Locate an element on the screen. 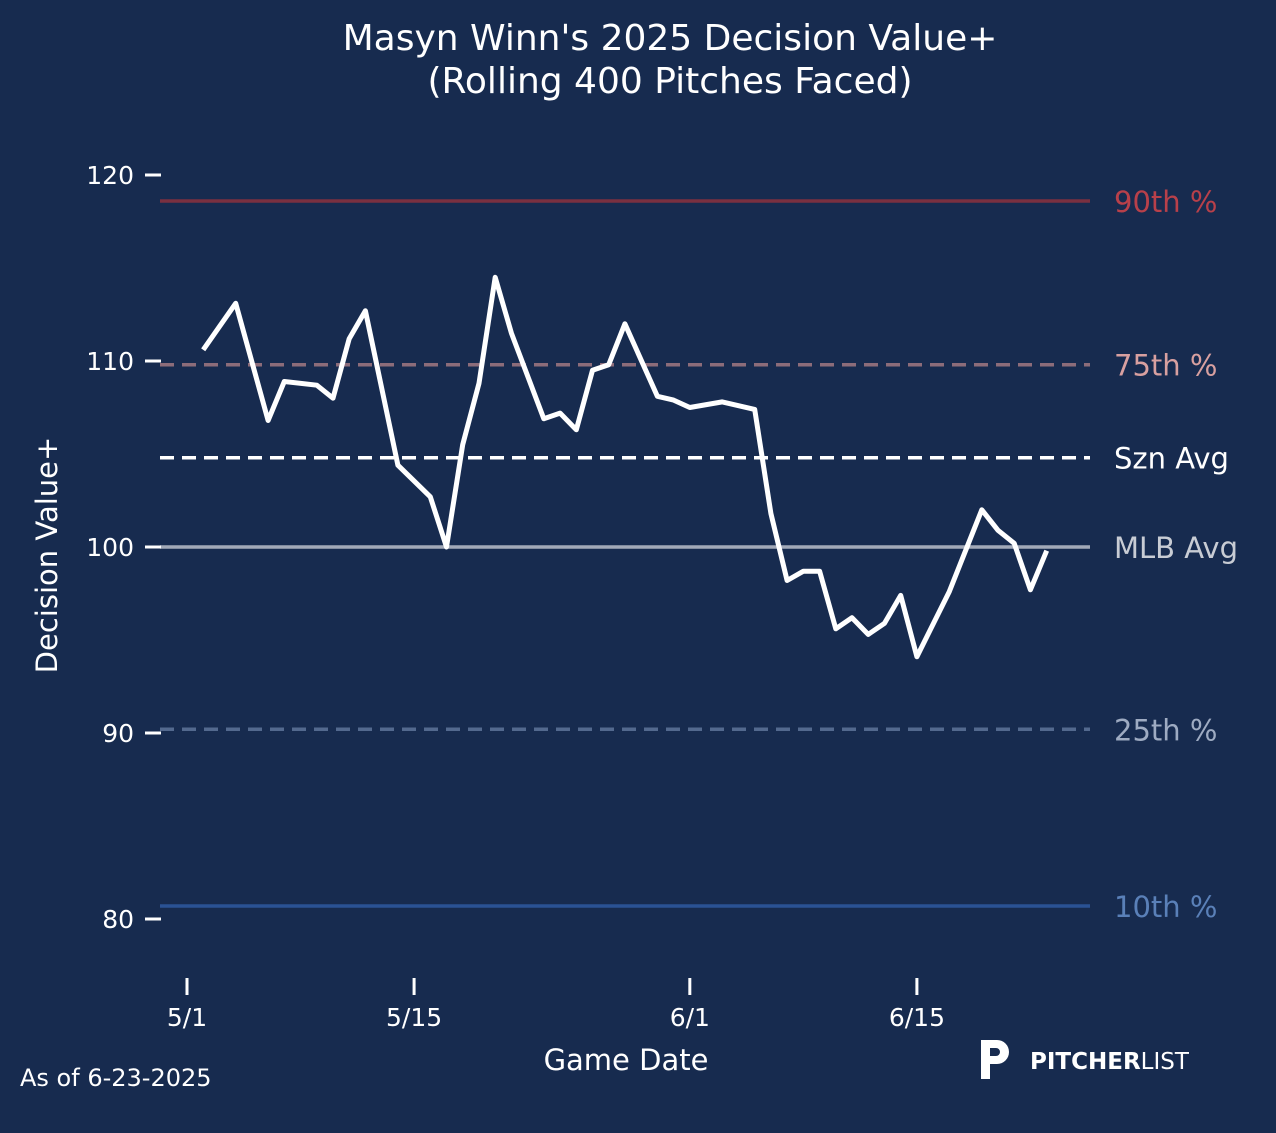 The height and width of the screenshot is (1133, 1276). logo-text-light: LIST is located at coordinates (1165, 1062).